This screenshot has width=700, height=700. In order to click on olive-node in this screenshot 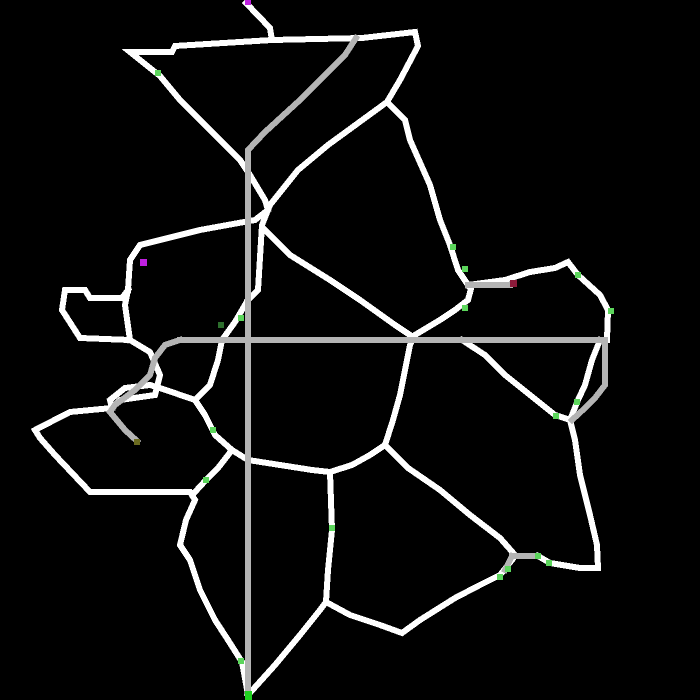, I will do `click(137, 442)`.